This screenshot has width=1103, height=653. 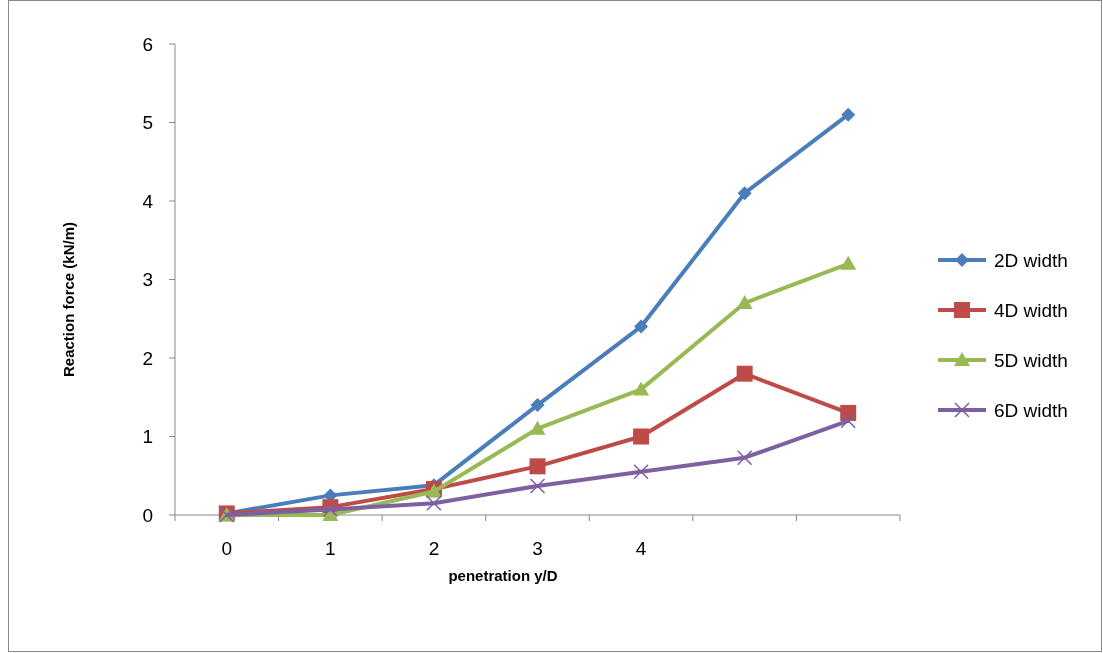 What do you see at coordinates (434, 548) in the screenshot?
I see `x-tick-label: 2` at bounding box center [434, 548].